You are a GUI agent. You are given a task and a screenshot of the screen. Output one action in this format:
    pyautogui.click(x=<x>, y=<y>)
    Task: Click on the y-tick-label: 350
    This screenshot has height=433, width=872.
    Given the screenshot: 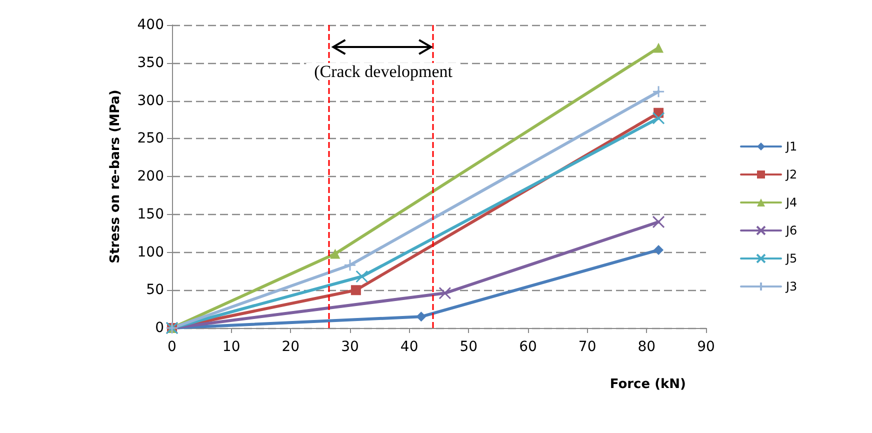 What is the action you would take?
    pyautogui.click(x=150, y=62)
    